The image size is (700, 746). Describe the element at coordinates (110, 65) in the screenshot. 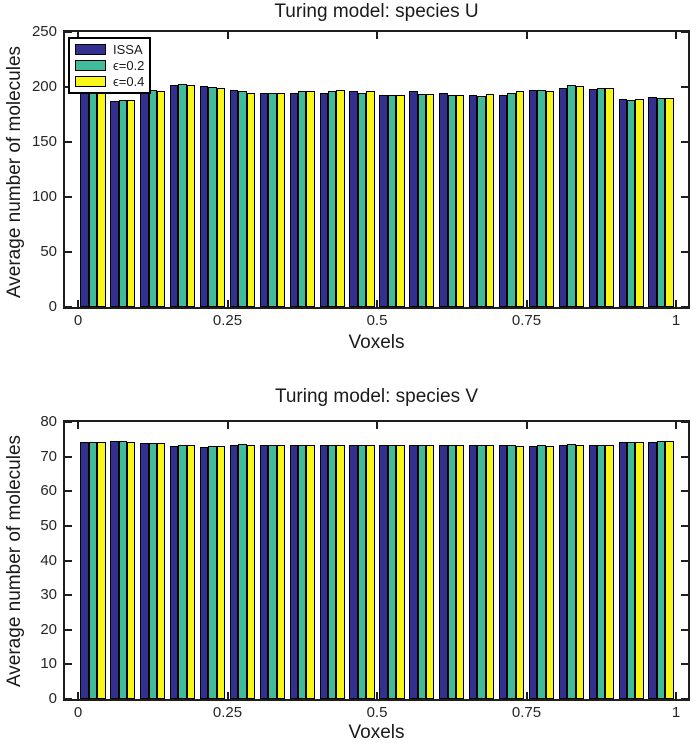

I see `legend: ISSA ϵ=0.2 ϵ=0.4` at that location.